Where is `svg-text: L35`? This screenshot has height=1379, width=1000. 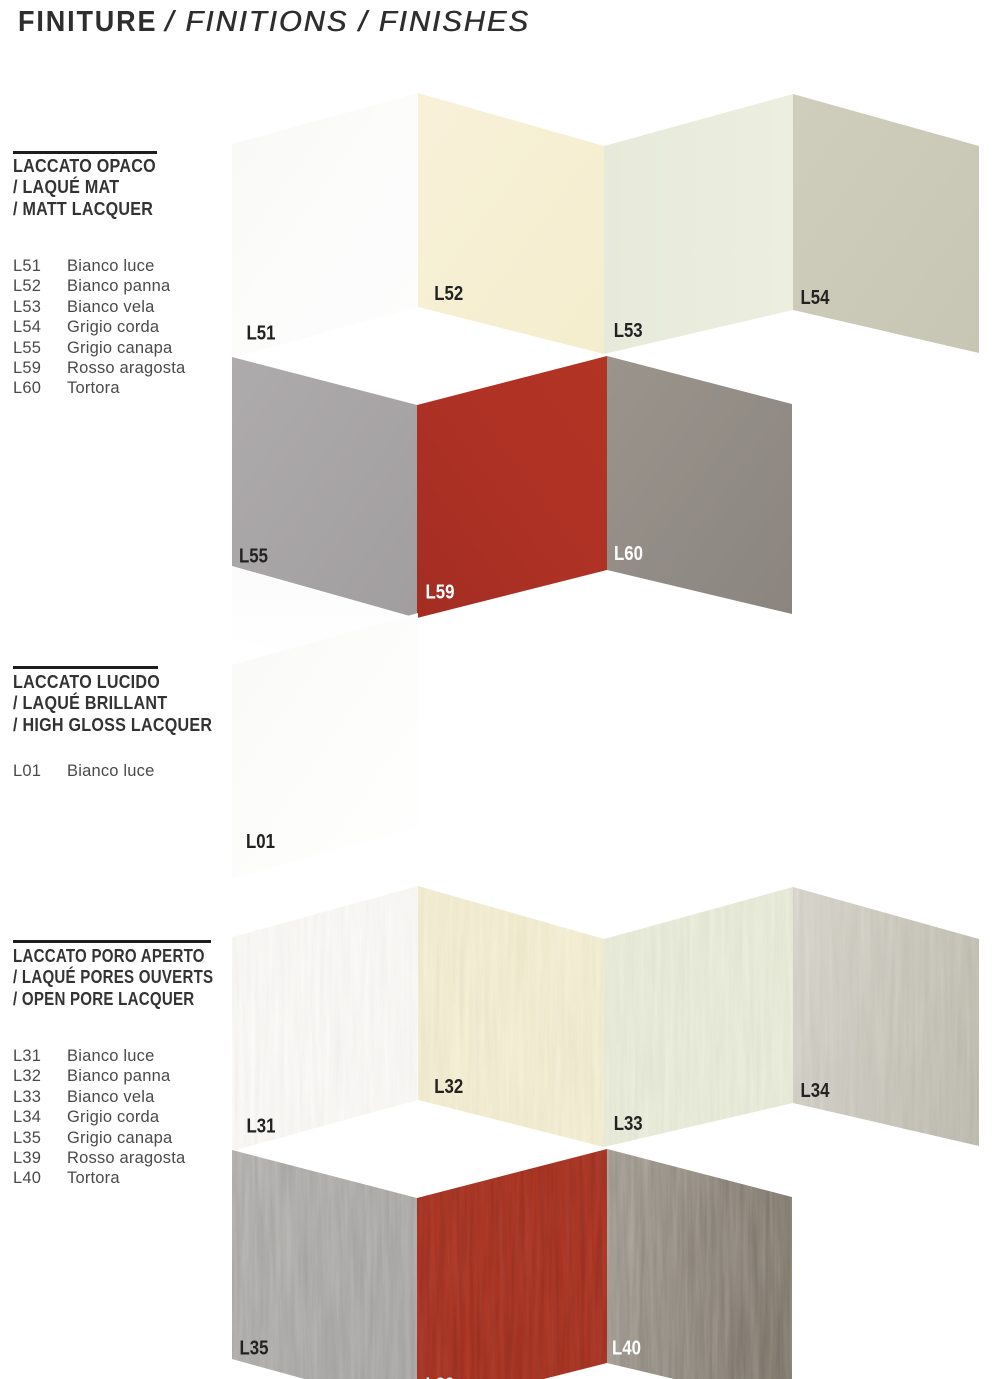
svg-text: L35 is located at coordinates (254, 1347).